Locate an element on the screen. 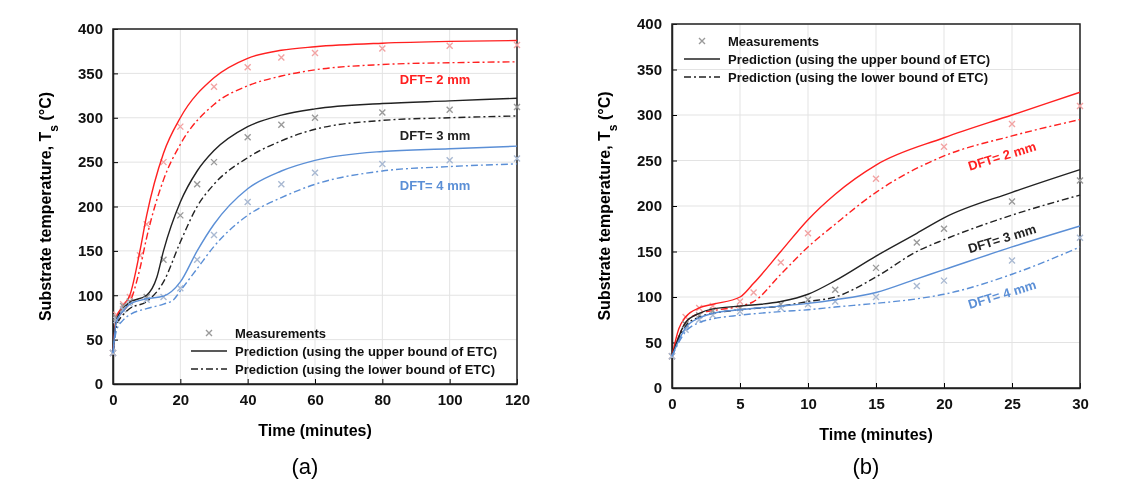  x-tick-label: 5 is located at coordinates (740, 403).